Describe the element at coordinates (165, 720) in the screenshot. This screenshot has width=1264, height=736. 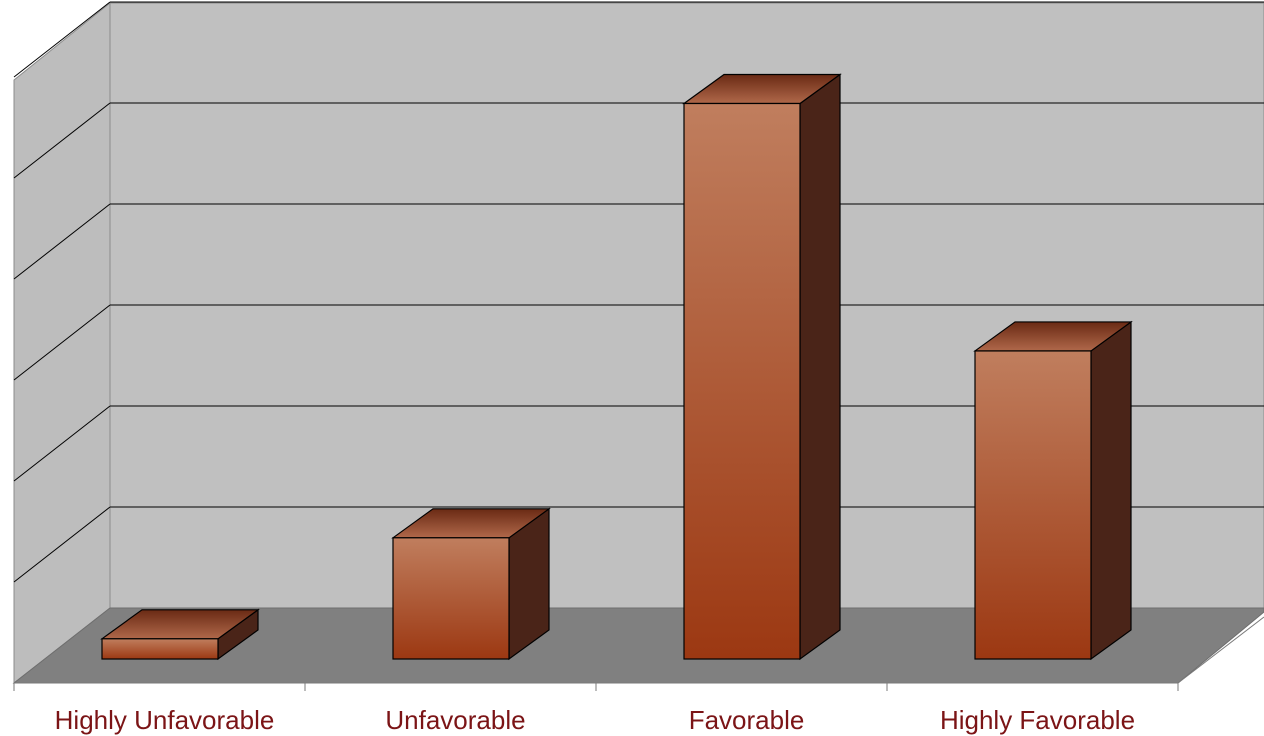
I see `category-label: Highly Unfavorable` at that location.